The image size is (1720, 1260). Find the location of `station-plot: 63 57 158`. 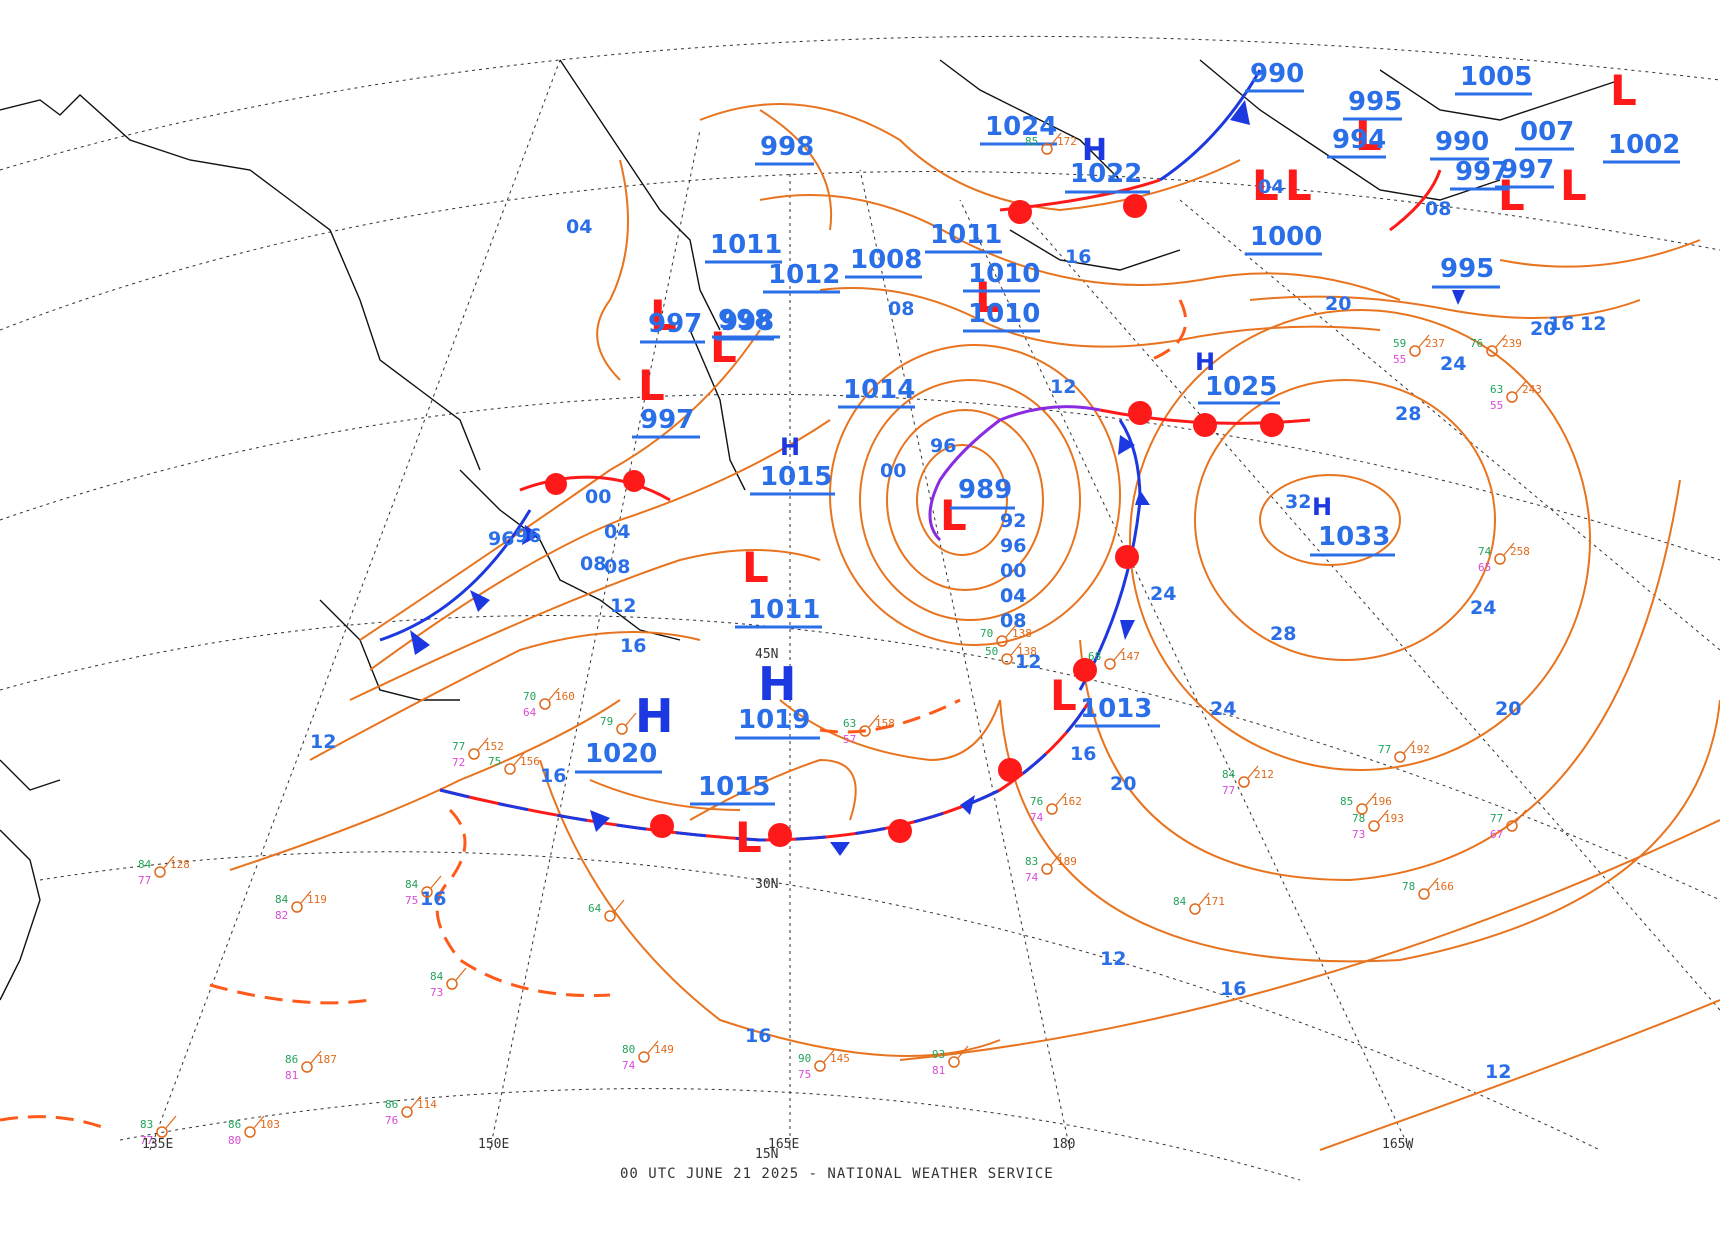

station-plot: 63 57 158 is located at coordinates (869, 730).